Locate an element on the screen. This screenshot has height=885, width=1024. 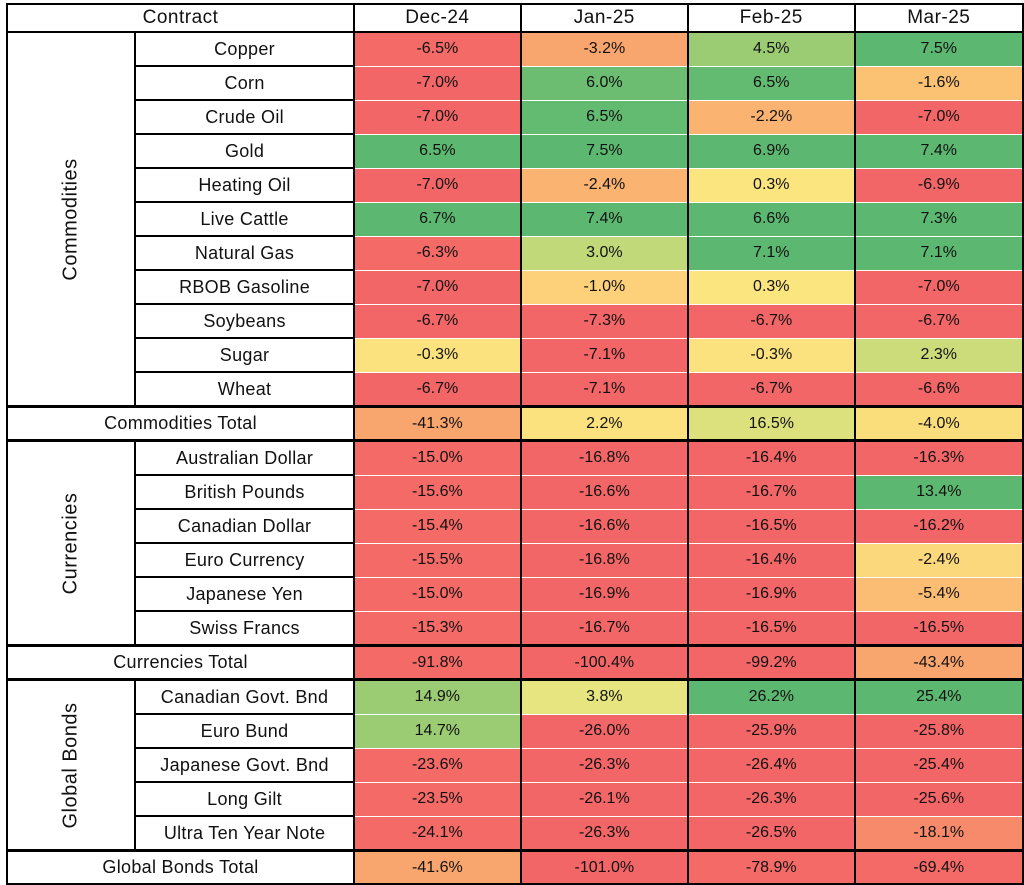
table-row: Gold 6.5% 7.5% 6.9% 7.4% is located at coordinates (515, 151).